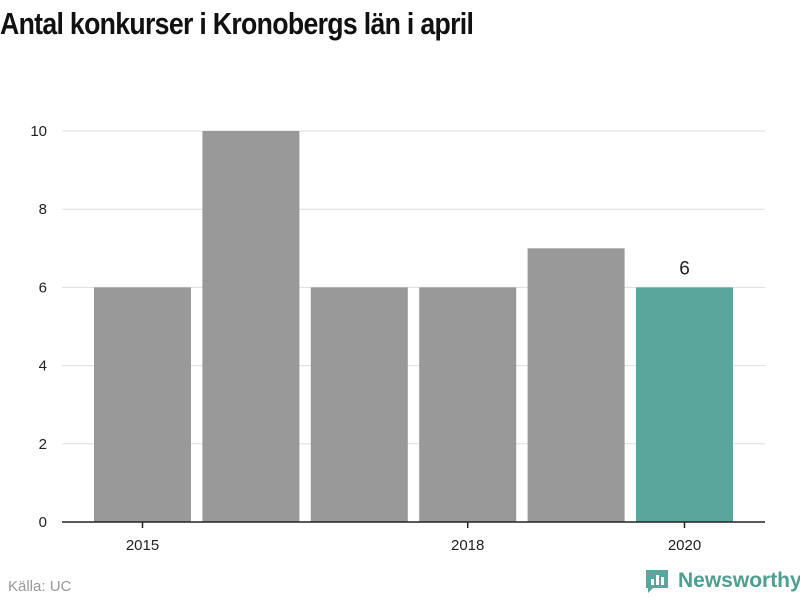  What do you see at coordinates (43, 444) in the screenshot?
I see `y-tick-label: 2` at bounding box center [43, 444].